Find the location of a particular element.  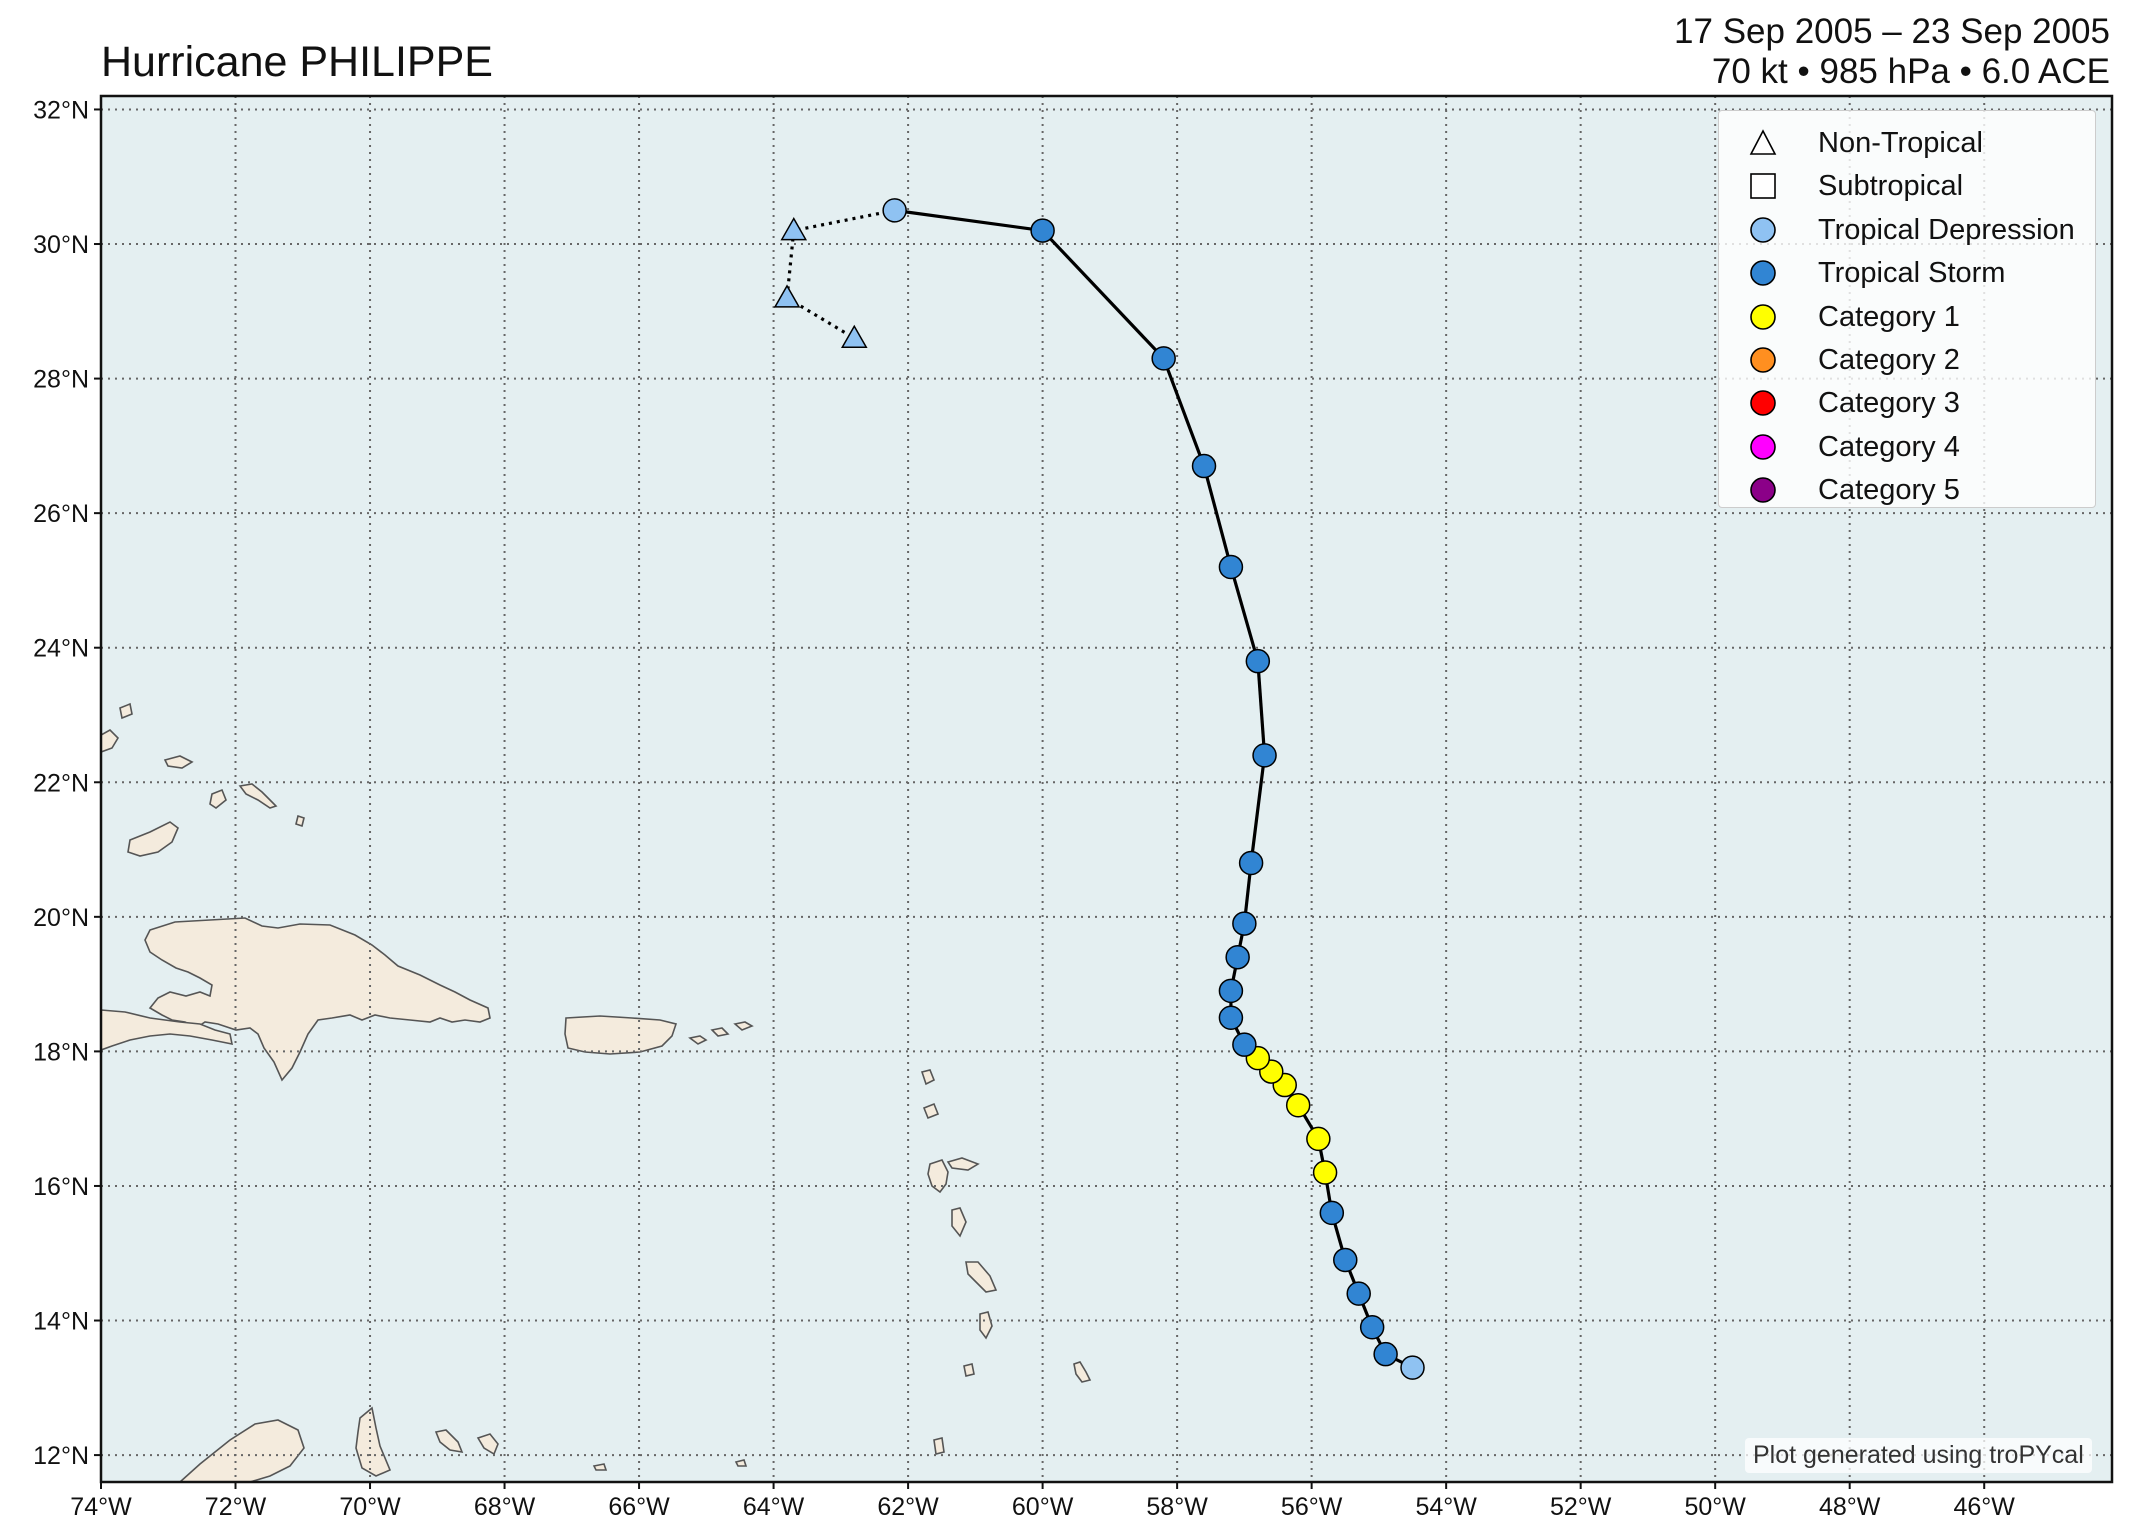

legend-item: Tropical Storm is located at coordinates (1907, 273).